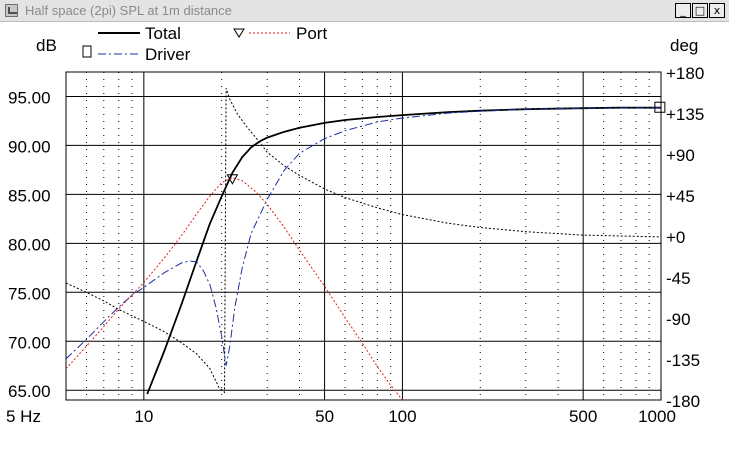  I want to click on port-marker-triangle, so click(232, 179).